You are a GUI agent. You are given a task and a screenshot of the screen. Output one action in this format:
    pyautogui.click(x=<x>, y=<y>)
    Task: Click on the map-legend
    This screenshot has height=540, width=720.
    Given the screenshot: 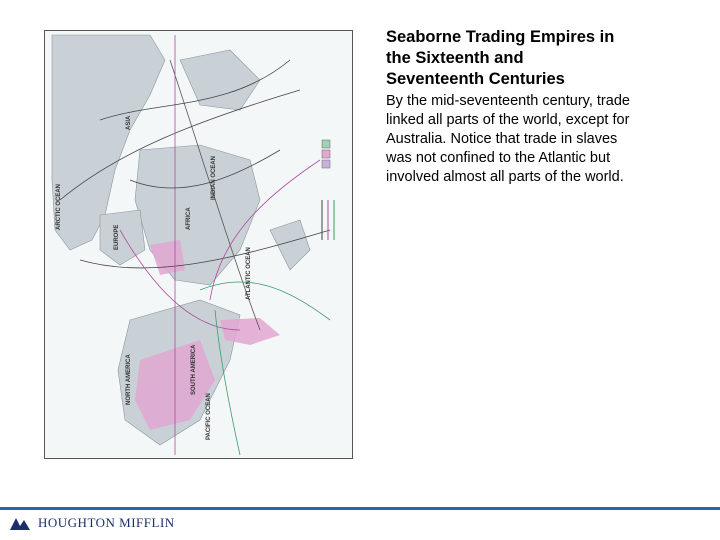 What is the action you would take?
    pyautogui.click(x=328, y=189)
    